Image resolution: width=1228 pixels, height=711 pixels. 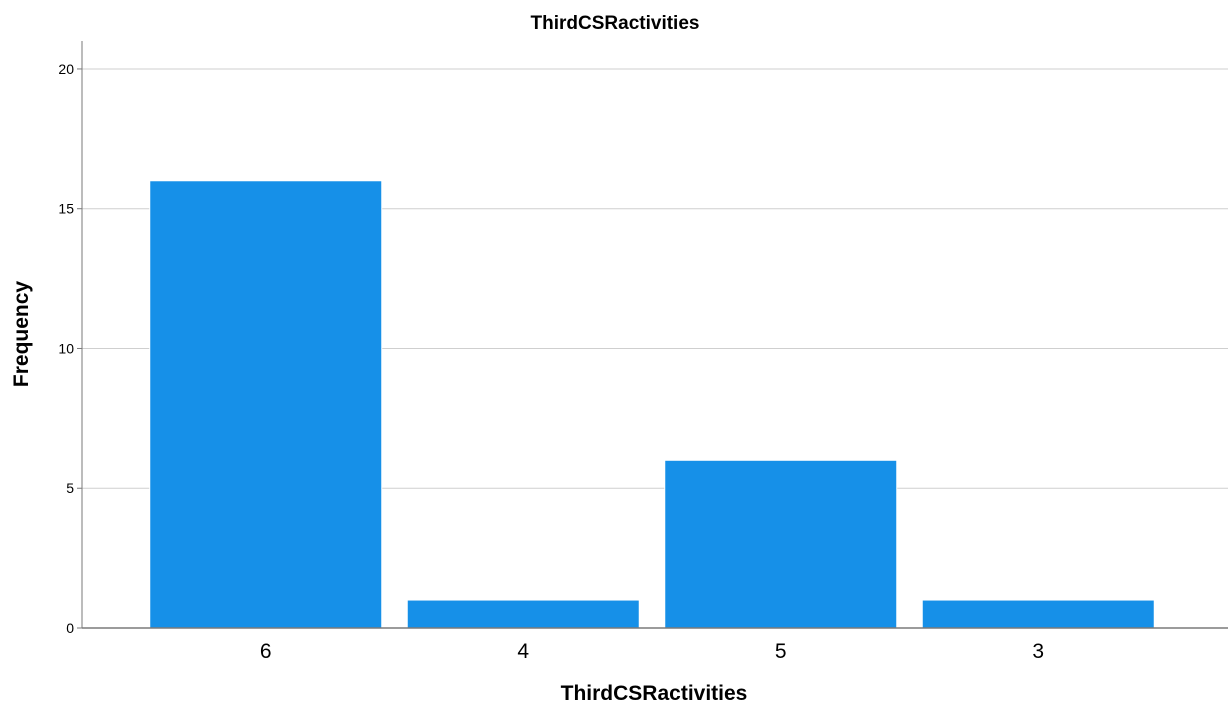 What do you see at coordinates (654, 693) in the screenshot?
I see `x-axis-label: ThirdCSRactivities` at bounding box center [654, 693].